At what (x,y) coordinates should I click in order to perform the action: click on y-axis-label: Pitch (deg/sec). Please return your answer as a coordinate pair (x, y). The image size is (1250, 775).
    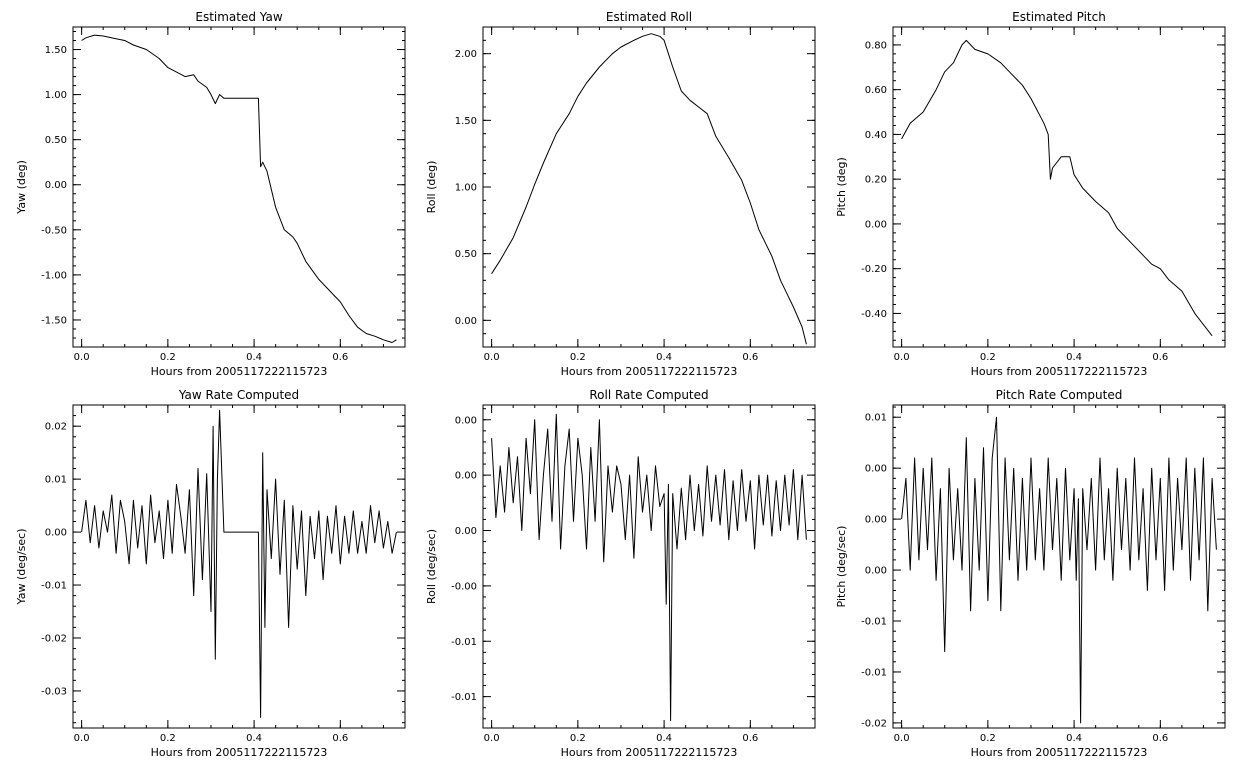
    Looking at the image, I should click on (841, 567).